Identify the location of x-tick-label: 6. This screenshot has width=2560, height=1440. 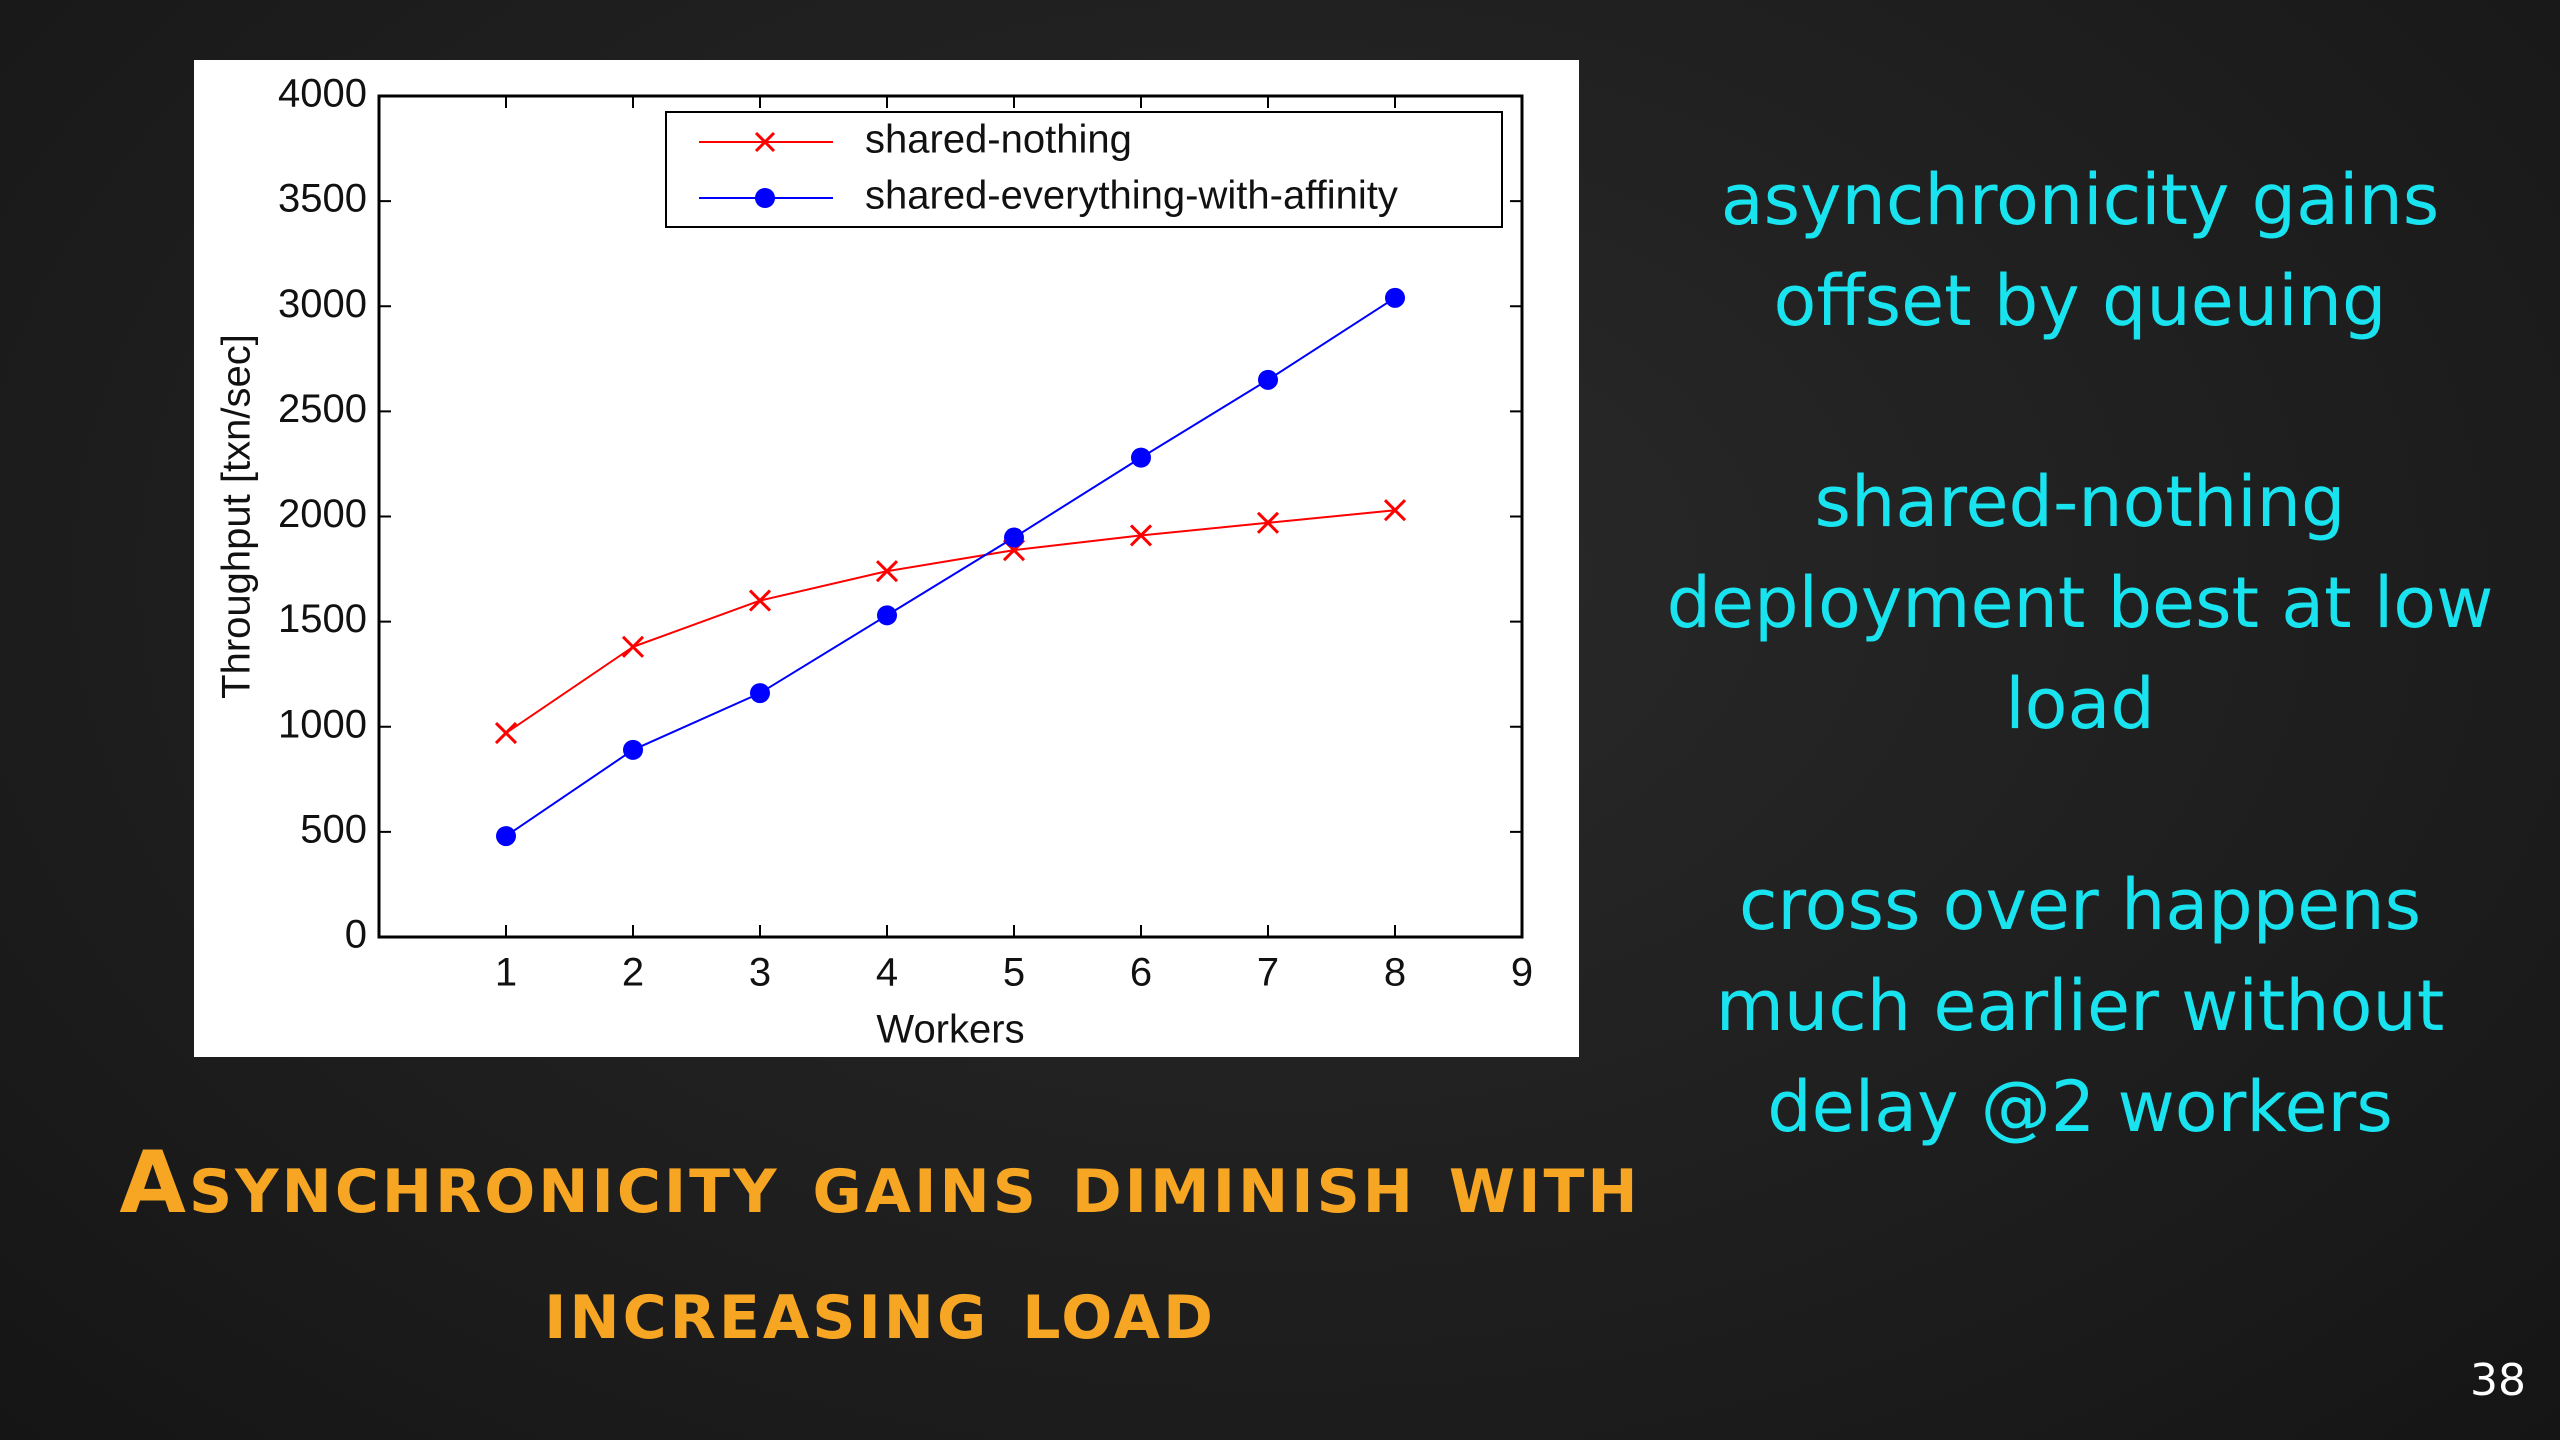
(1141, 973).